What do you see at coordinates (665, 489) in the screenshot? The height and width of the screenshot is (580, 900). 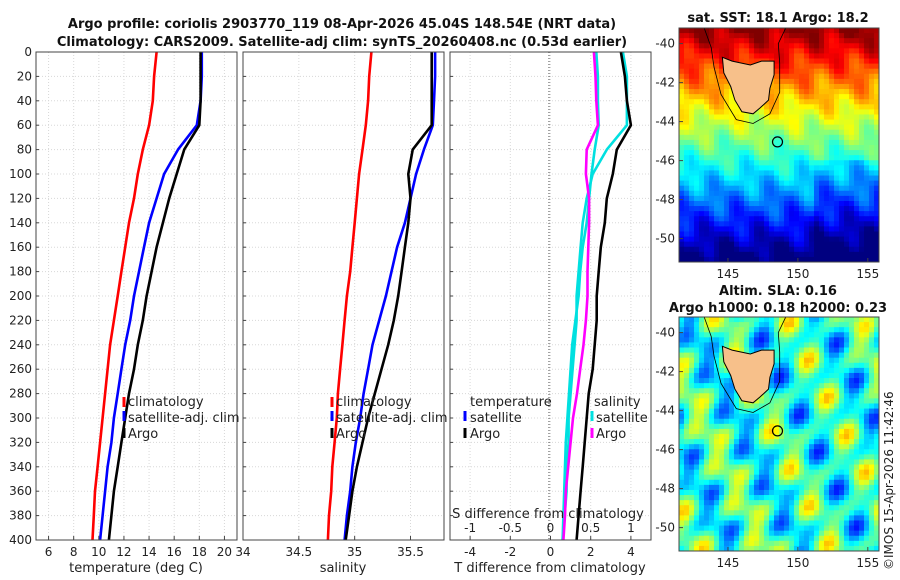 I see `map-ytick-label: -48` at bounding box center [665, 489].